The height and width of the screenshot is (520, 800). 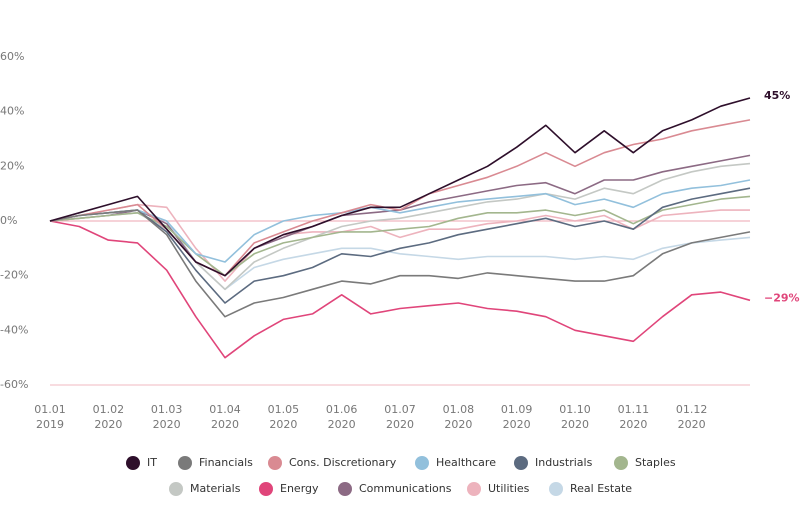 I want to click on legend-label: Healthcare, so click(x=466, y=462).